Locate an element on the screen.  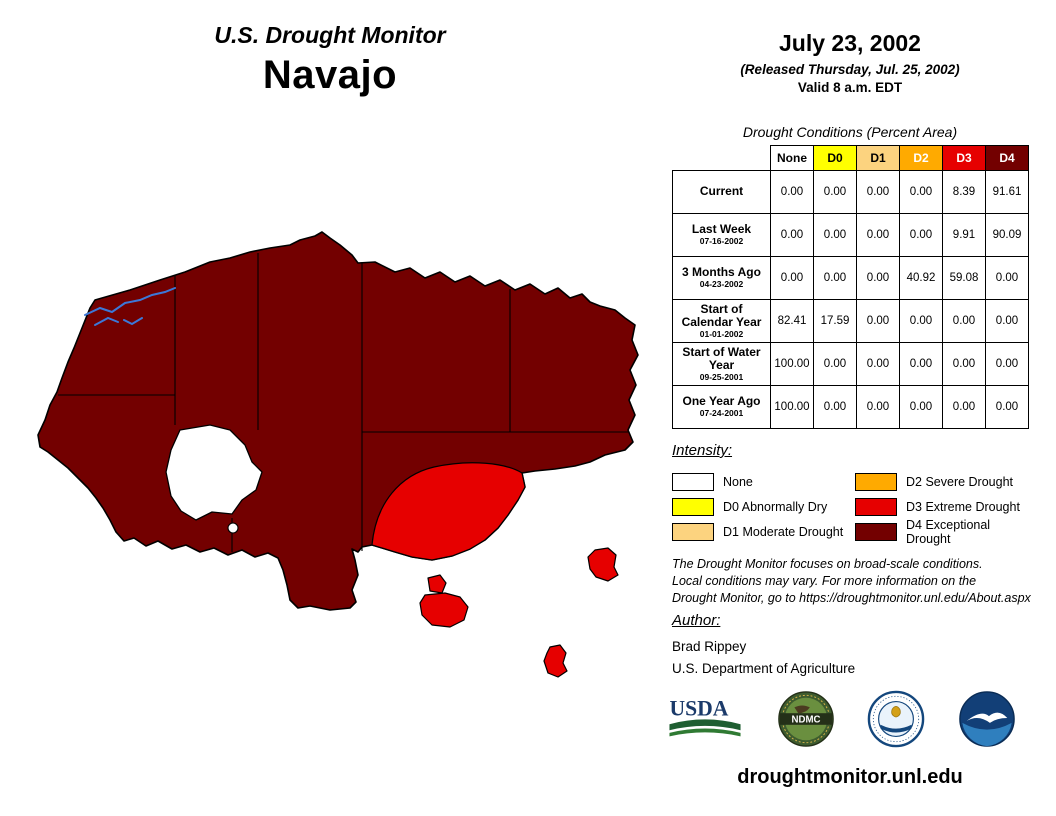
svg-text: USDA is located at coordinates (698, 709).